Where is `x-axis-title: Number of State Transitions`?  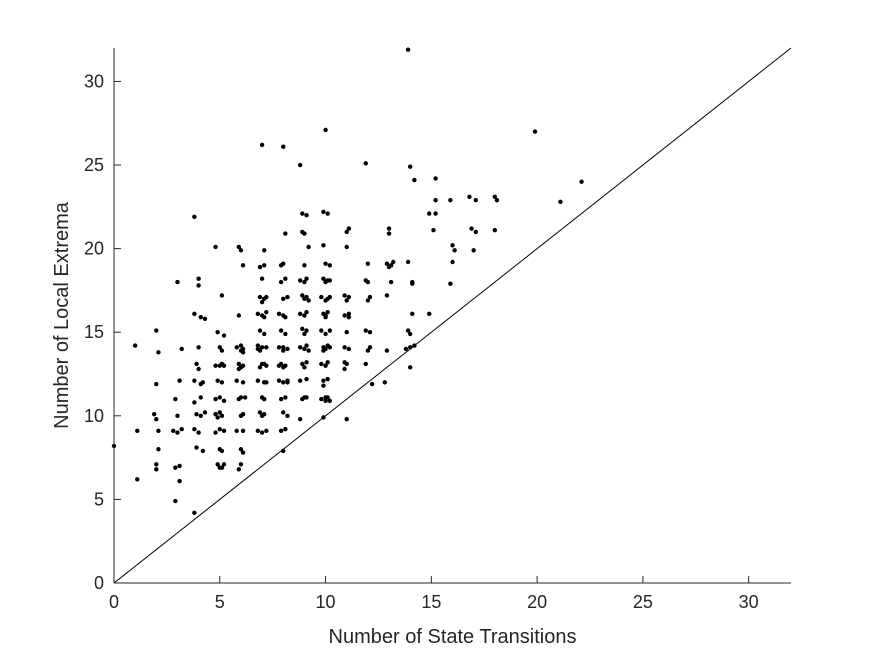
x-axis-title: Number of State Transitions is located at coordinates (453, 637).